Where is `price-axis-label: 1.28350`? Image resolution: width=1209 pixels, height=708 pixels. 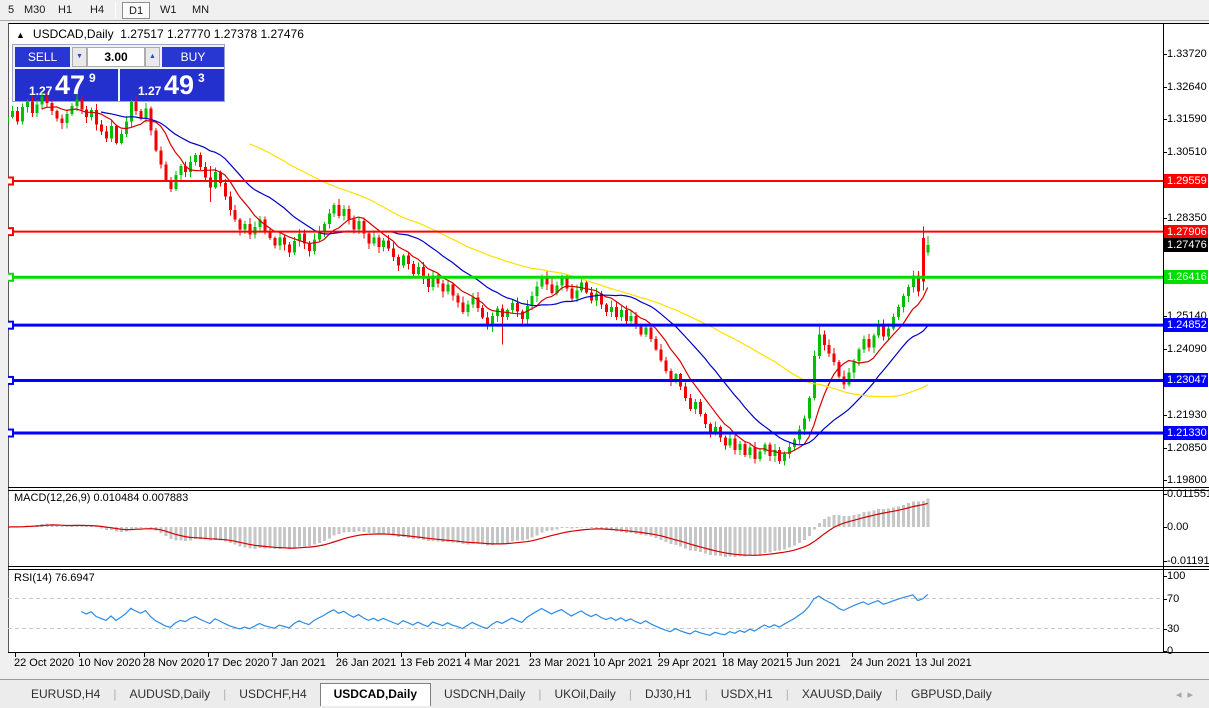 price-axis-label: 1.28350 is located at coordinates (1187, 218).